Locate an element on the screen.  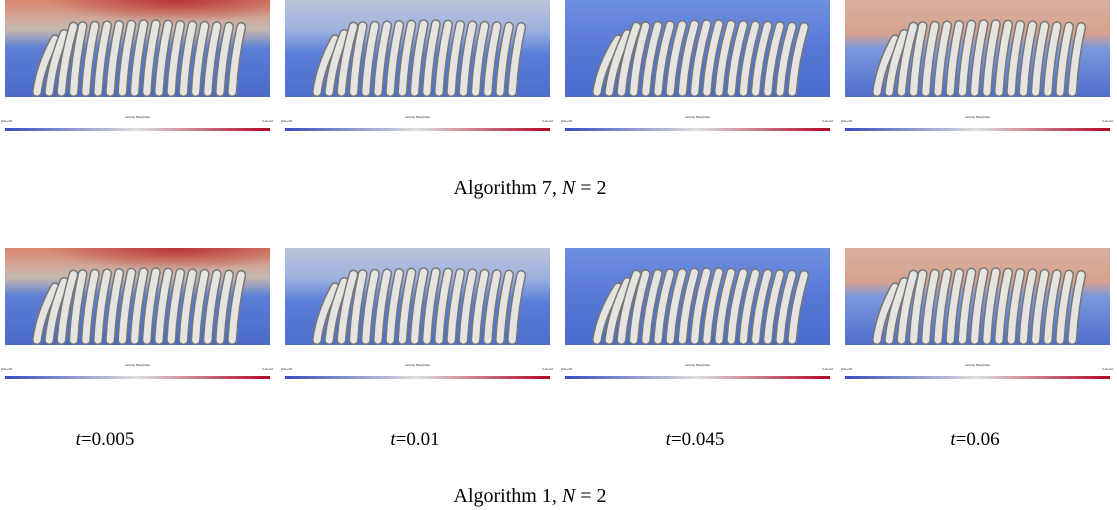
time-value: =0.045 is located at coordinates (697, 439).